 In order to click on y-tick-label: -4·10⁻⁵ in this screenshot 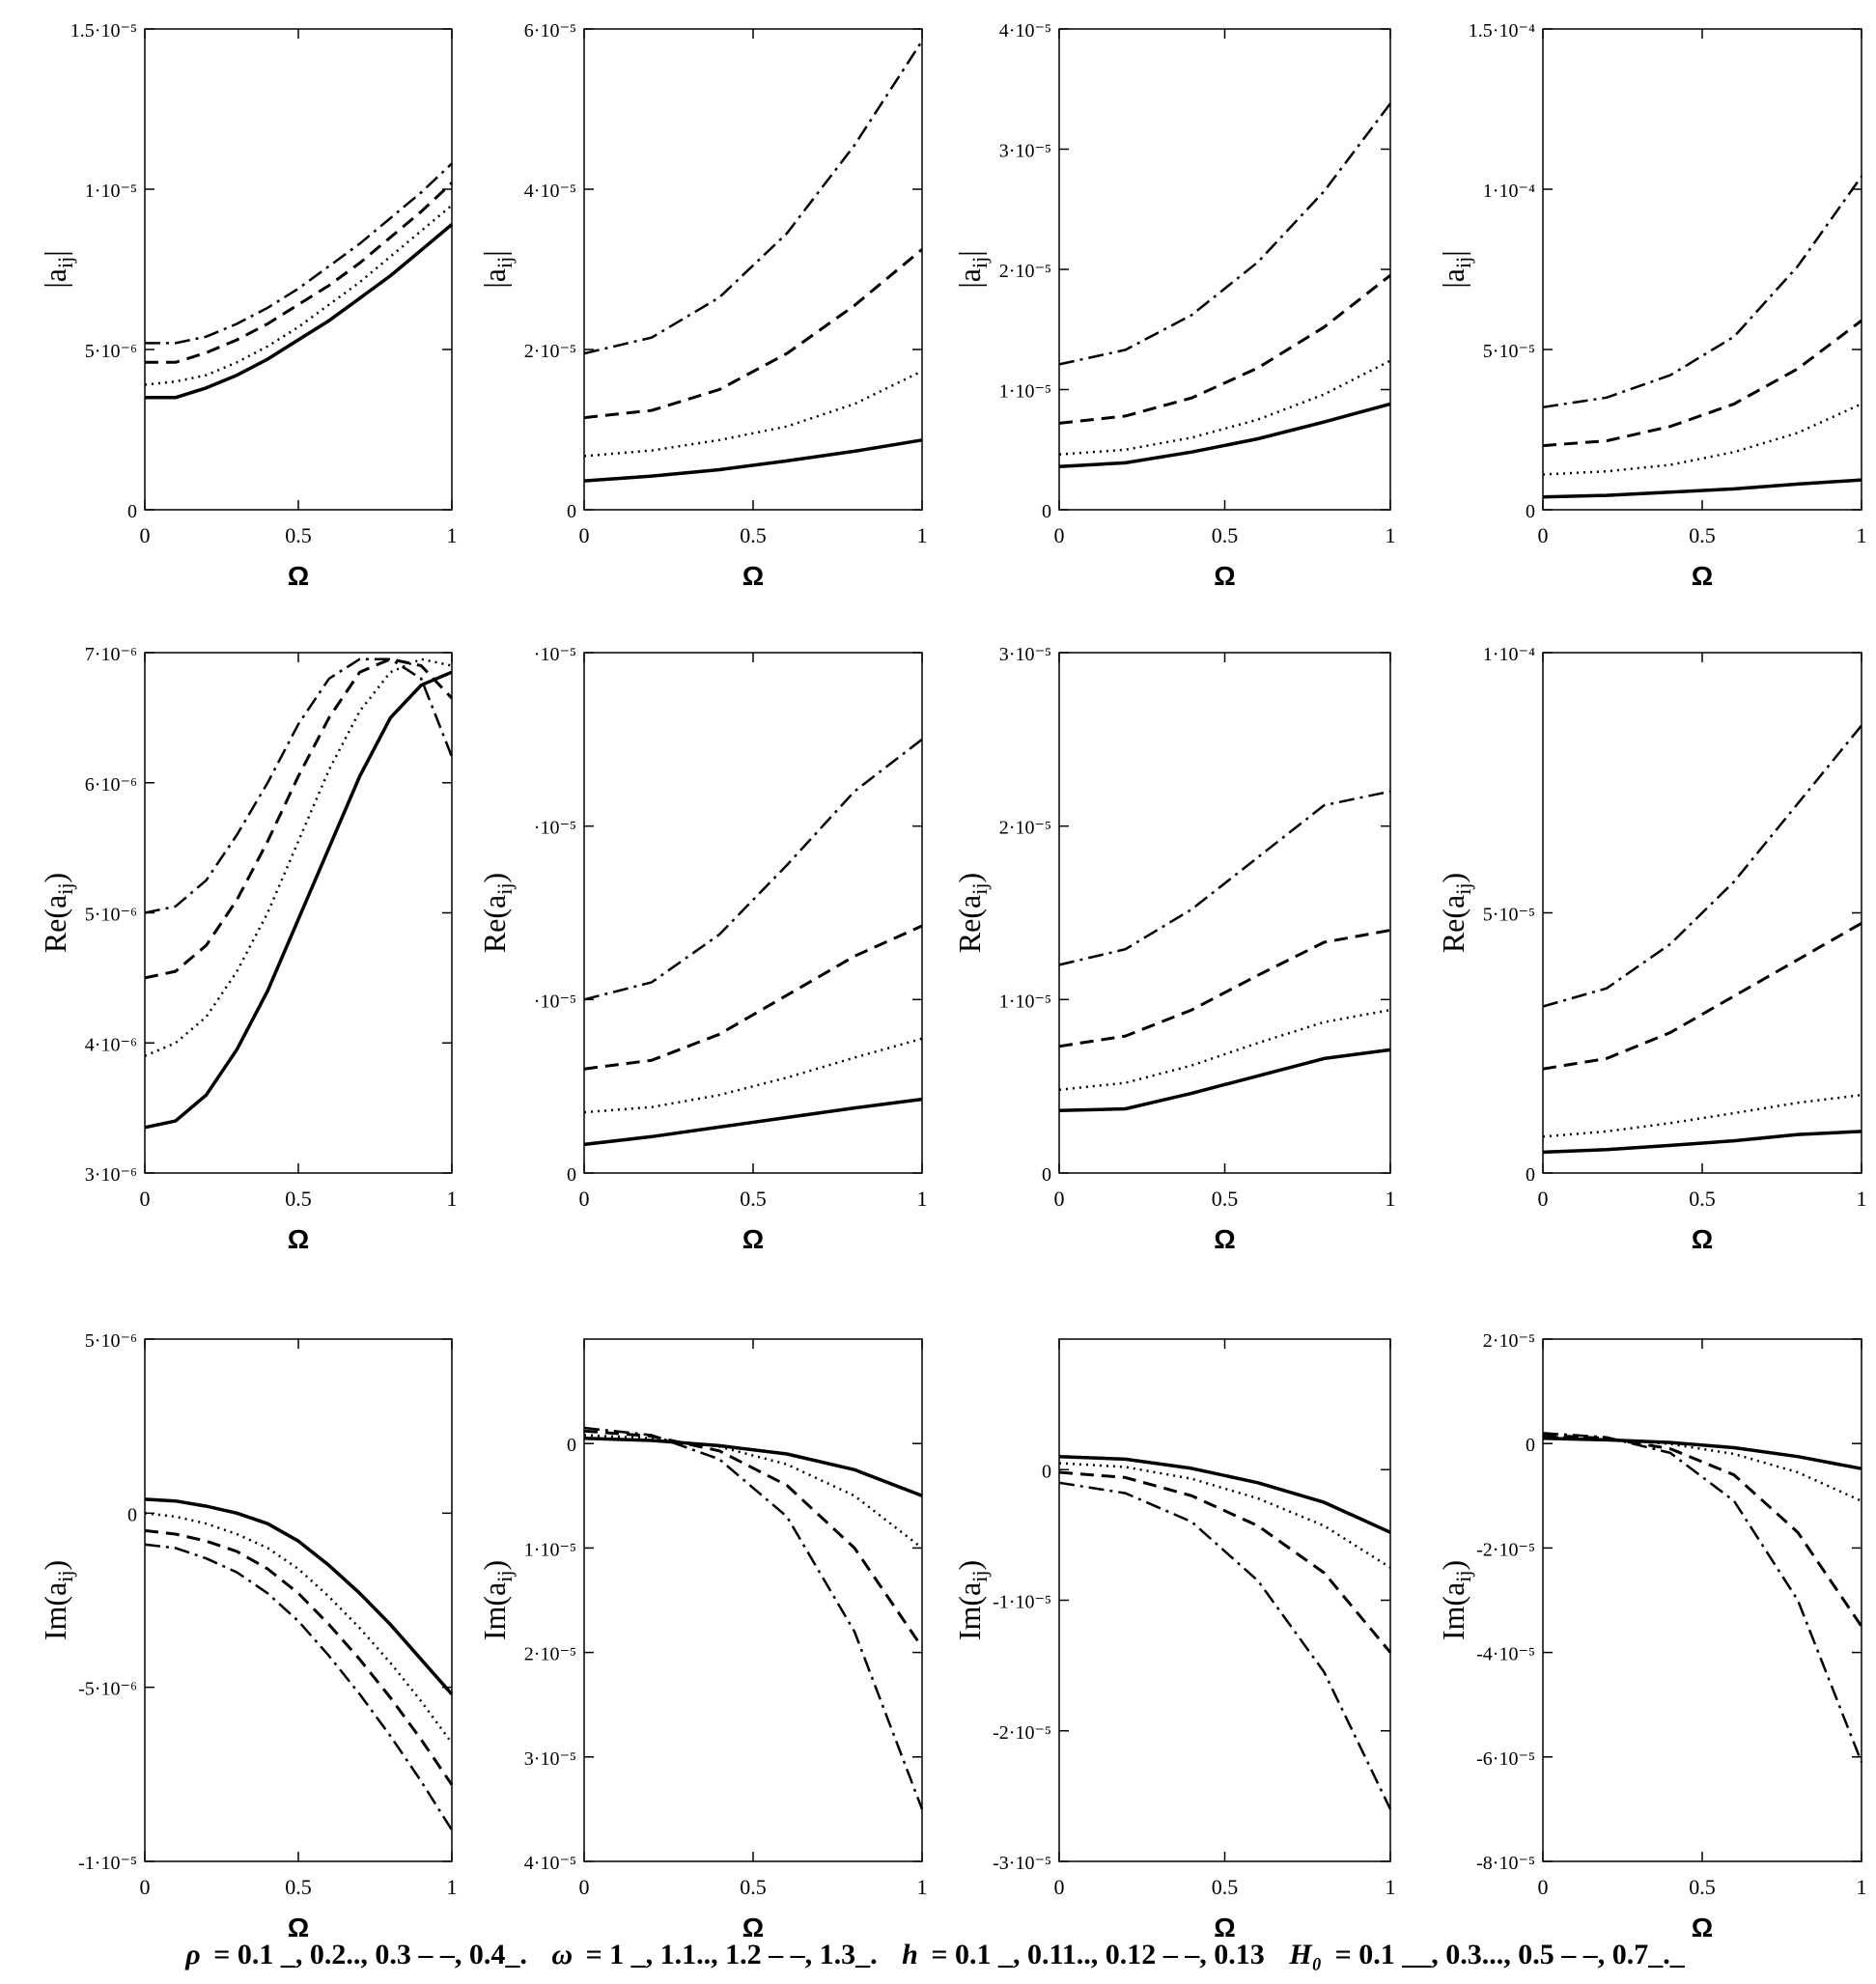, I will do `click(1506, 1654)`.